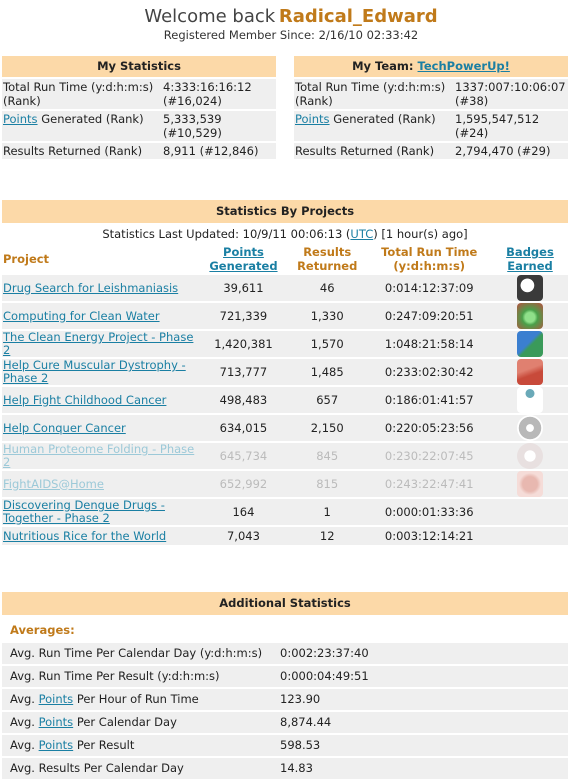  What do you see at coordinates (374, 126) in the screenshot?
I see `team-points-label: Points Generated (Rank)` at bounding box center [374, 126].